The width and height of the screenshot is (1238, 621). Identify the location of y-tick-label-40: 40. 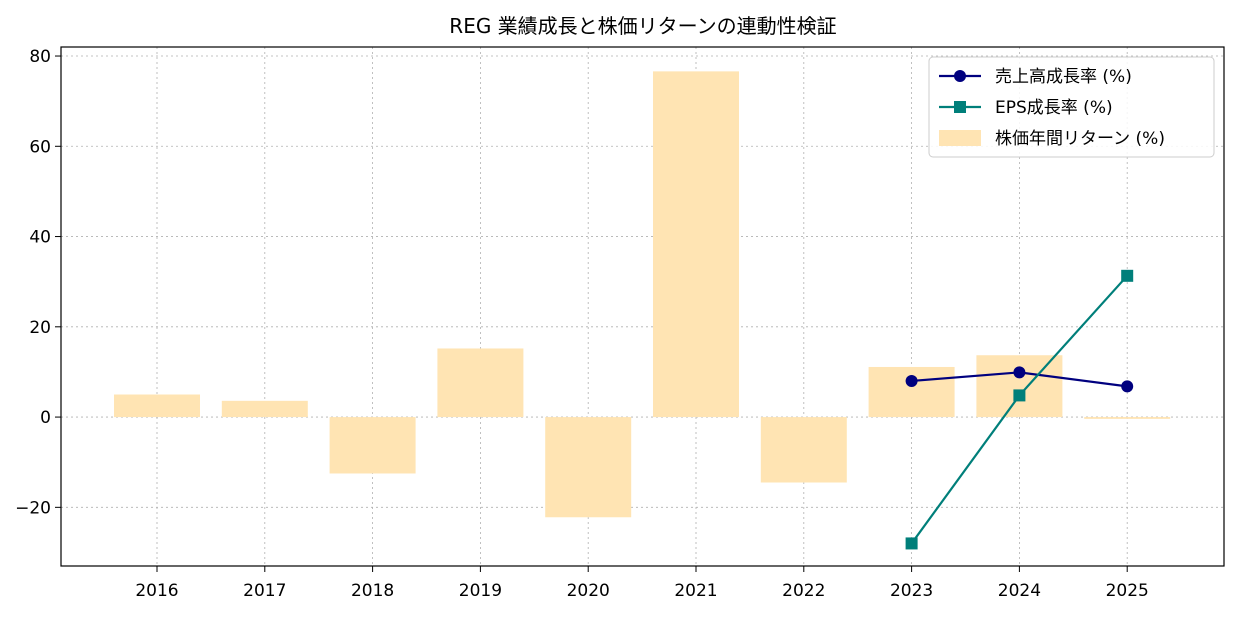
(40, 238).